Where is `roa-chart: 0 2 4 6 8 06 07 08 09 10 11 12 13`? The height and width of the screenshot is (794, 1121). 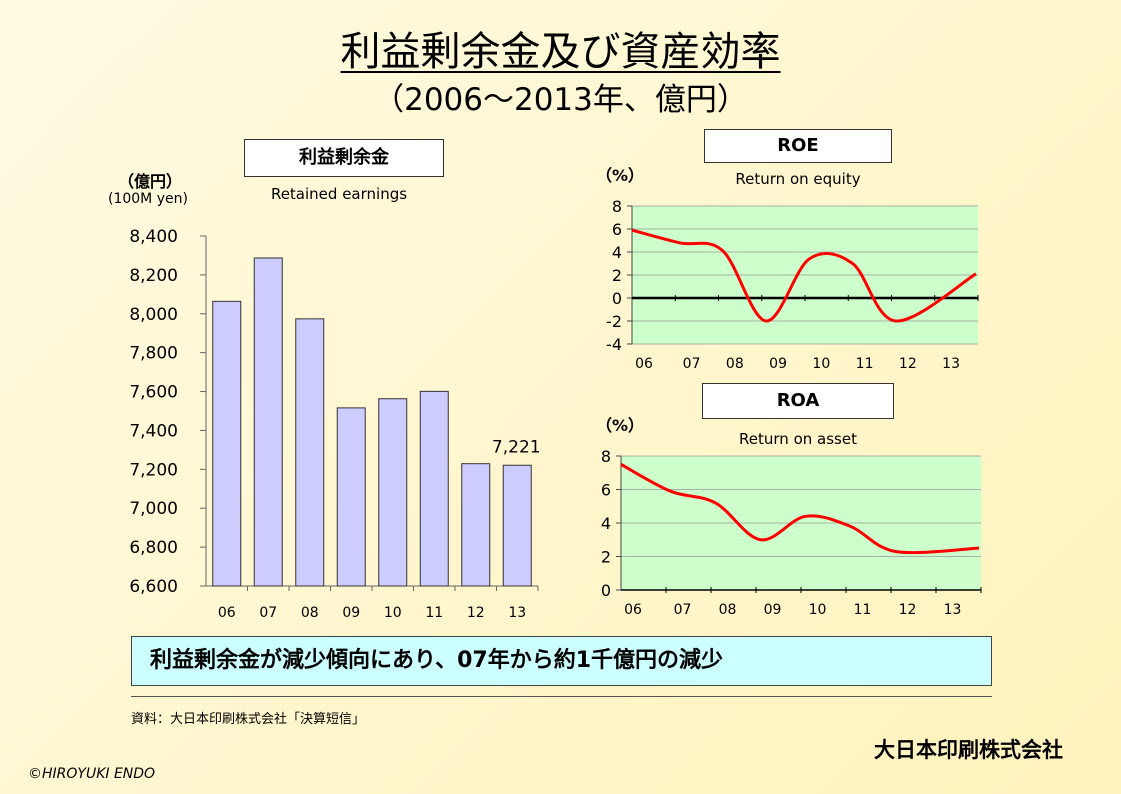 roa-chart: 0 2 4 6 8 06 07 08 09 10 11 12 13 is located at coordinates (791, 532).